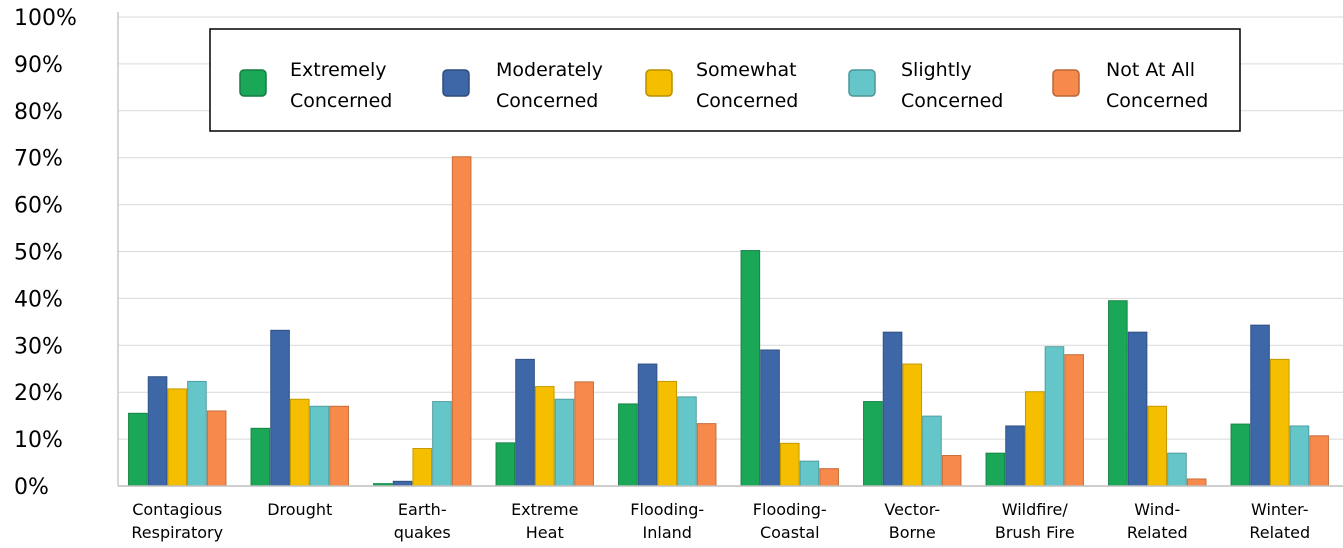 Image resolution: width=1343 pixels, height=548 pixels. What do you see at coordinates (38, 393) in the screenshot?
I see `y-tick-label: 20%` at bounding box center [38, 393].